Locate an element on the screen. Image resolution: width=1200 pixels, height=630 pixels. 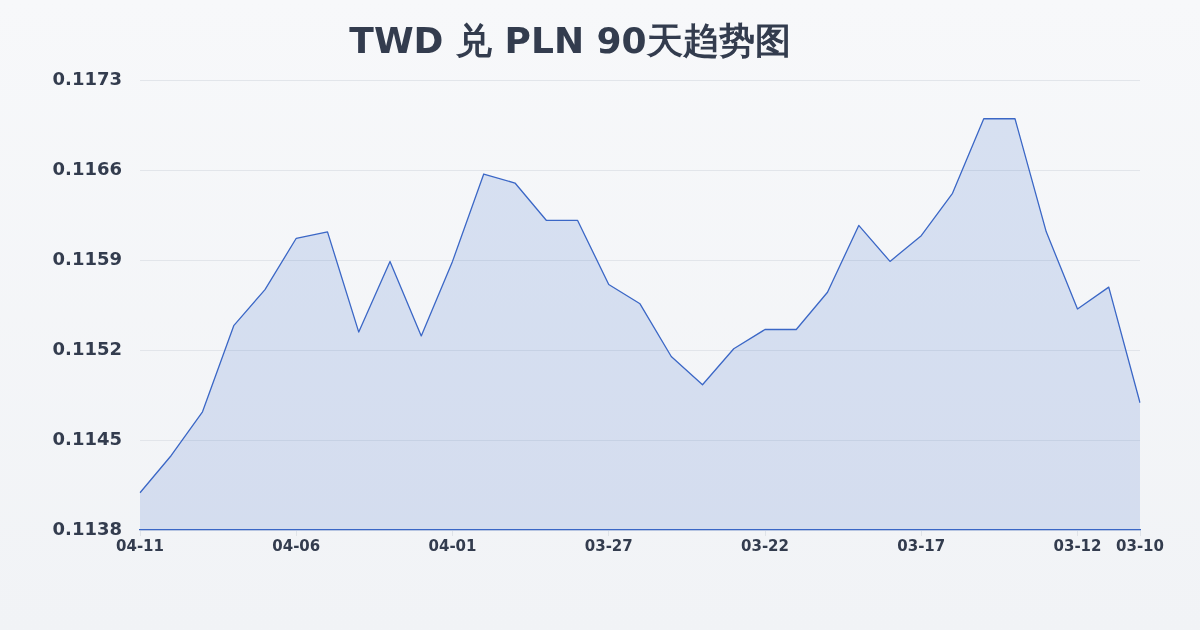
chart-title: TWD 兑 PLN 90天趋势图 is located at coordinates (570, 40).